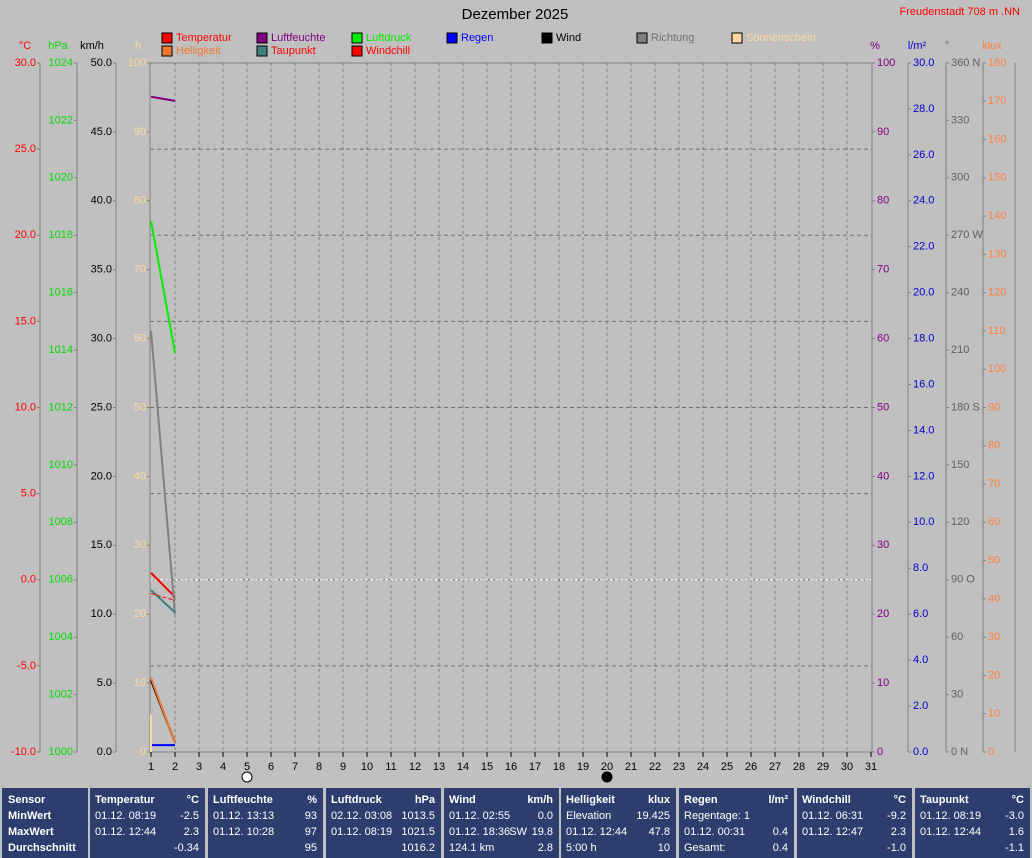 Image resolution: width=1032 pixels, height=858 pixels. What do you see at coordinates (388, 51) in the screenshot?
I see `legend-label: Windchill` at bounding box center [388, 51].